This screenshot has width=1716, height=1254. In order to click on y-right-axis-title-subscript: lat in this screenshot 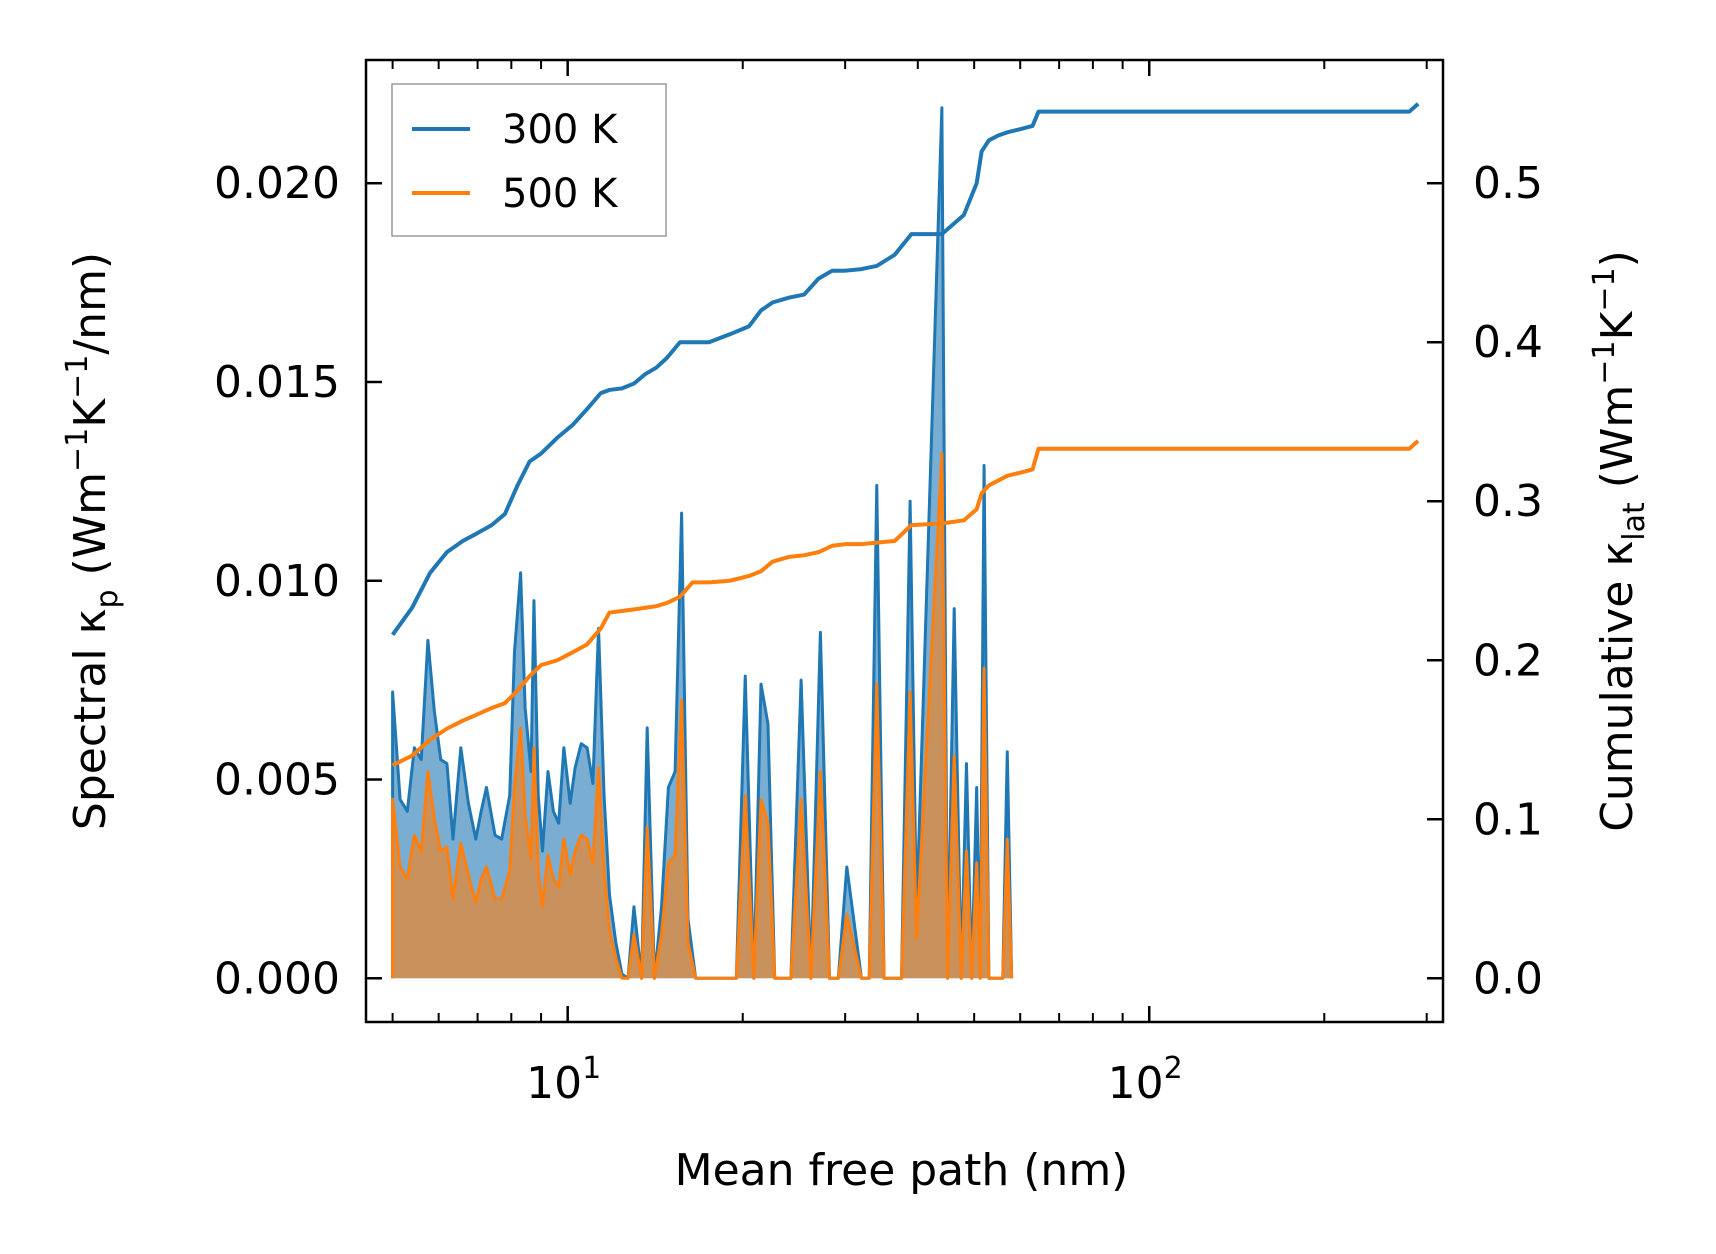, I will do `click(1634, 521)`.